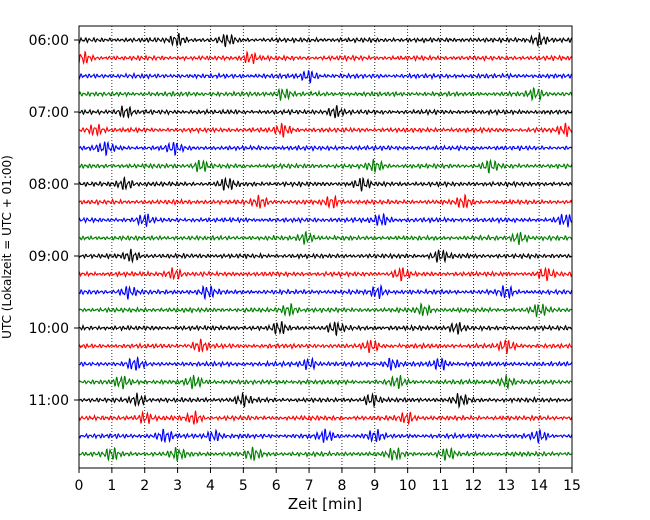 Image resolution: width=650 pixels, height=520 pixels. Describe the element at coordinates (49, 185) in the screenshot. I see `y-tick-label: 08:00` at that location.